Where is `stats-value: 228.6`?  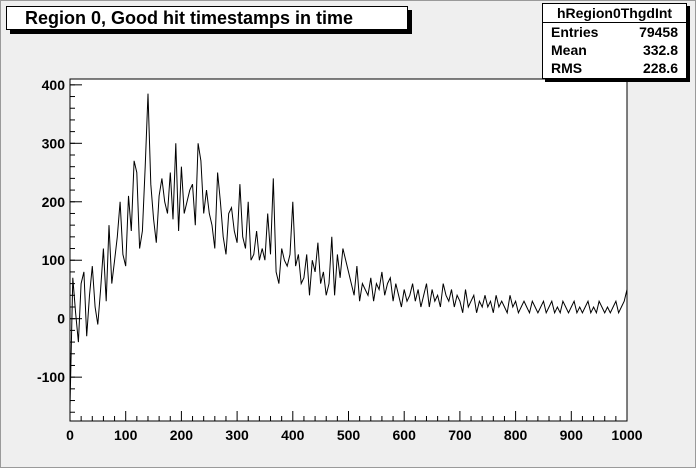
stats-value: 228.6 is located at coordinates (660, 68).